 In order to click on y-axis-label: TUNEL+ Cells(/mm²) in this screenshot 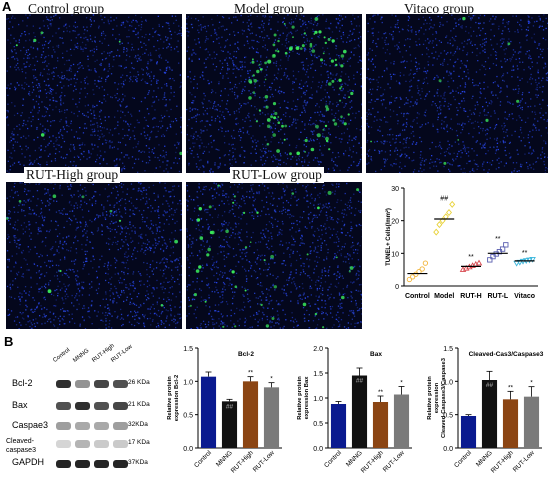, I will do `click(388, 237)`.